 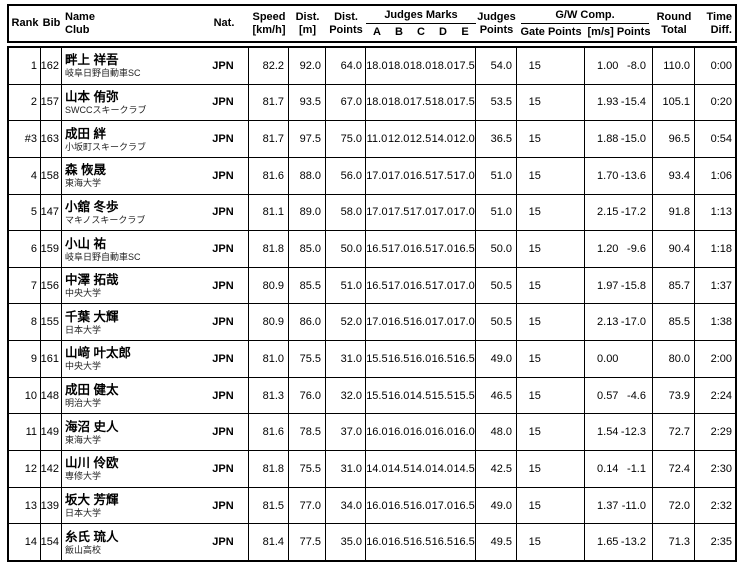 What do you see at coordinates (619, 395) in the screenshot?
I see `wind-cell: 0.57 -4.6` at bounding box center [619, 395].